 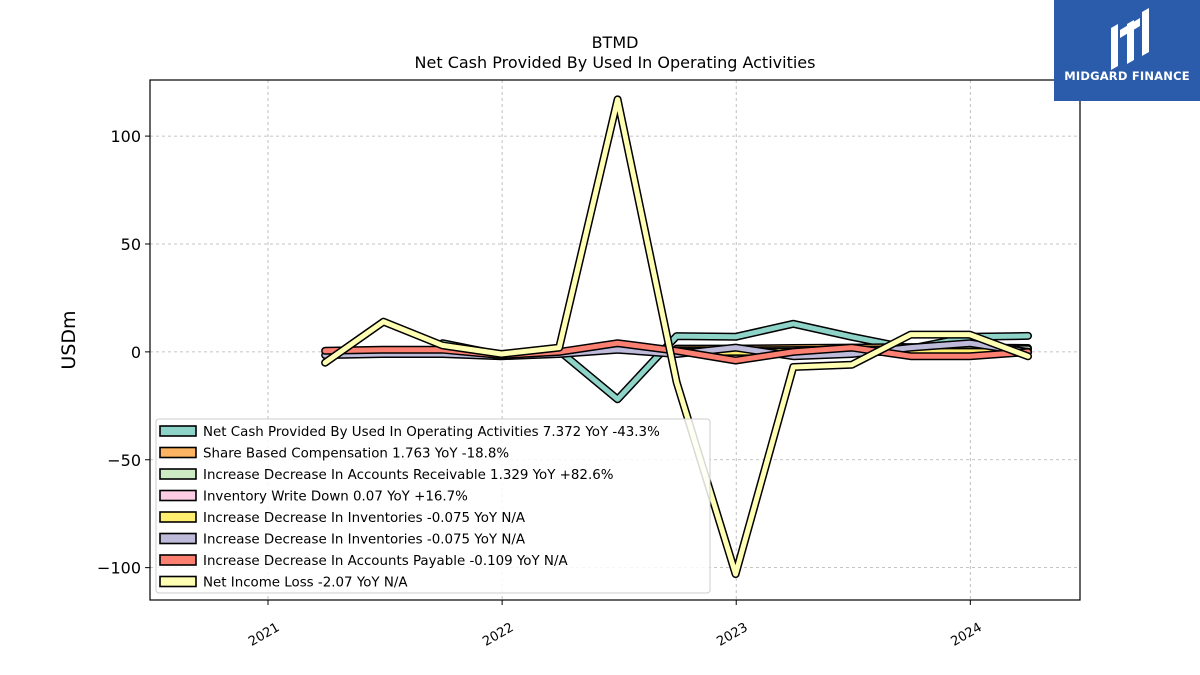 I want to click on midgard-finance-logo: MIDGARD FINANCE, so click(x=1127, y=50).